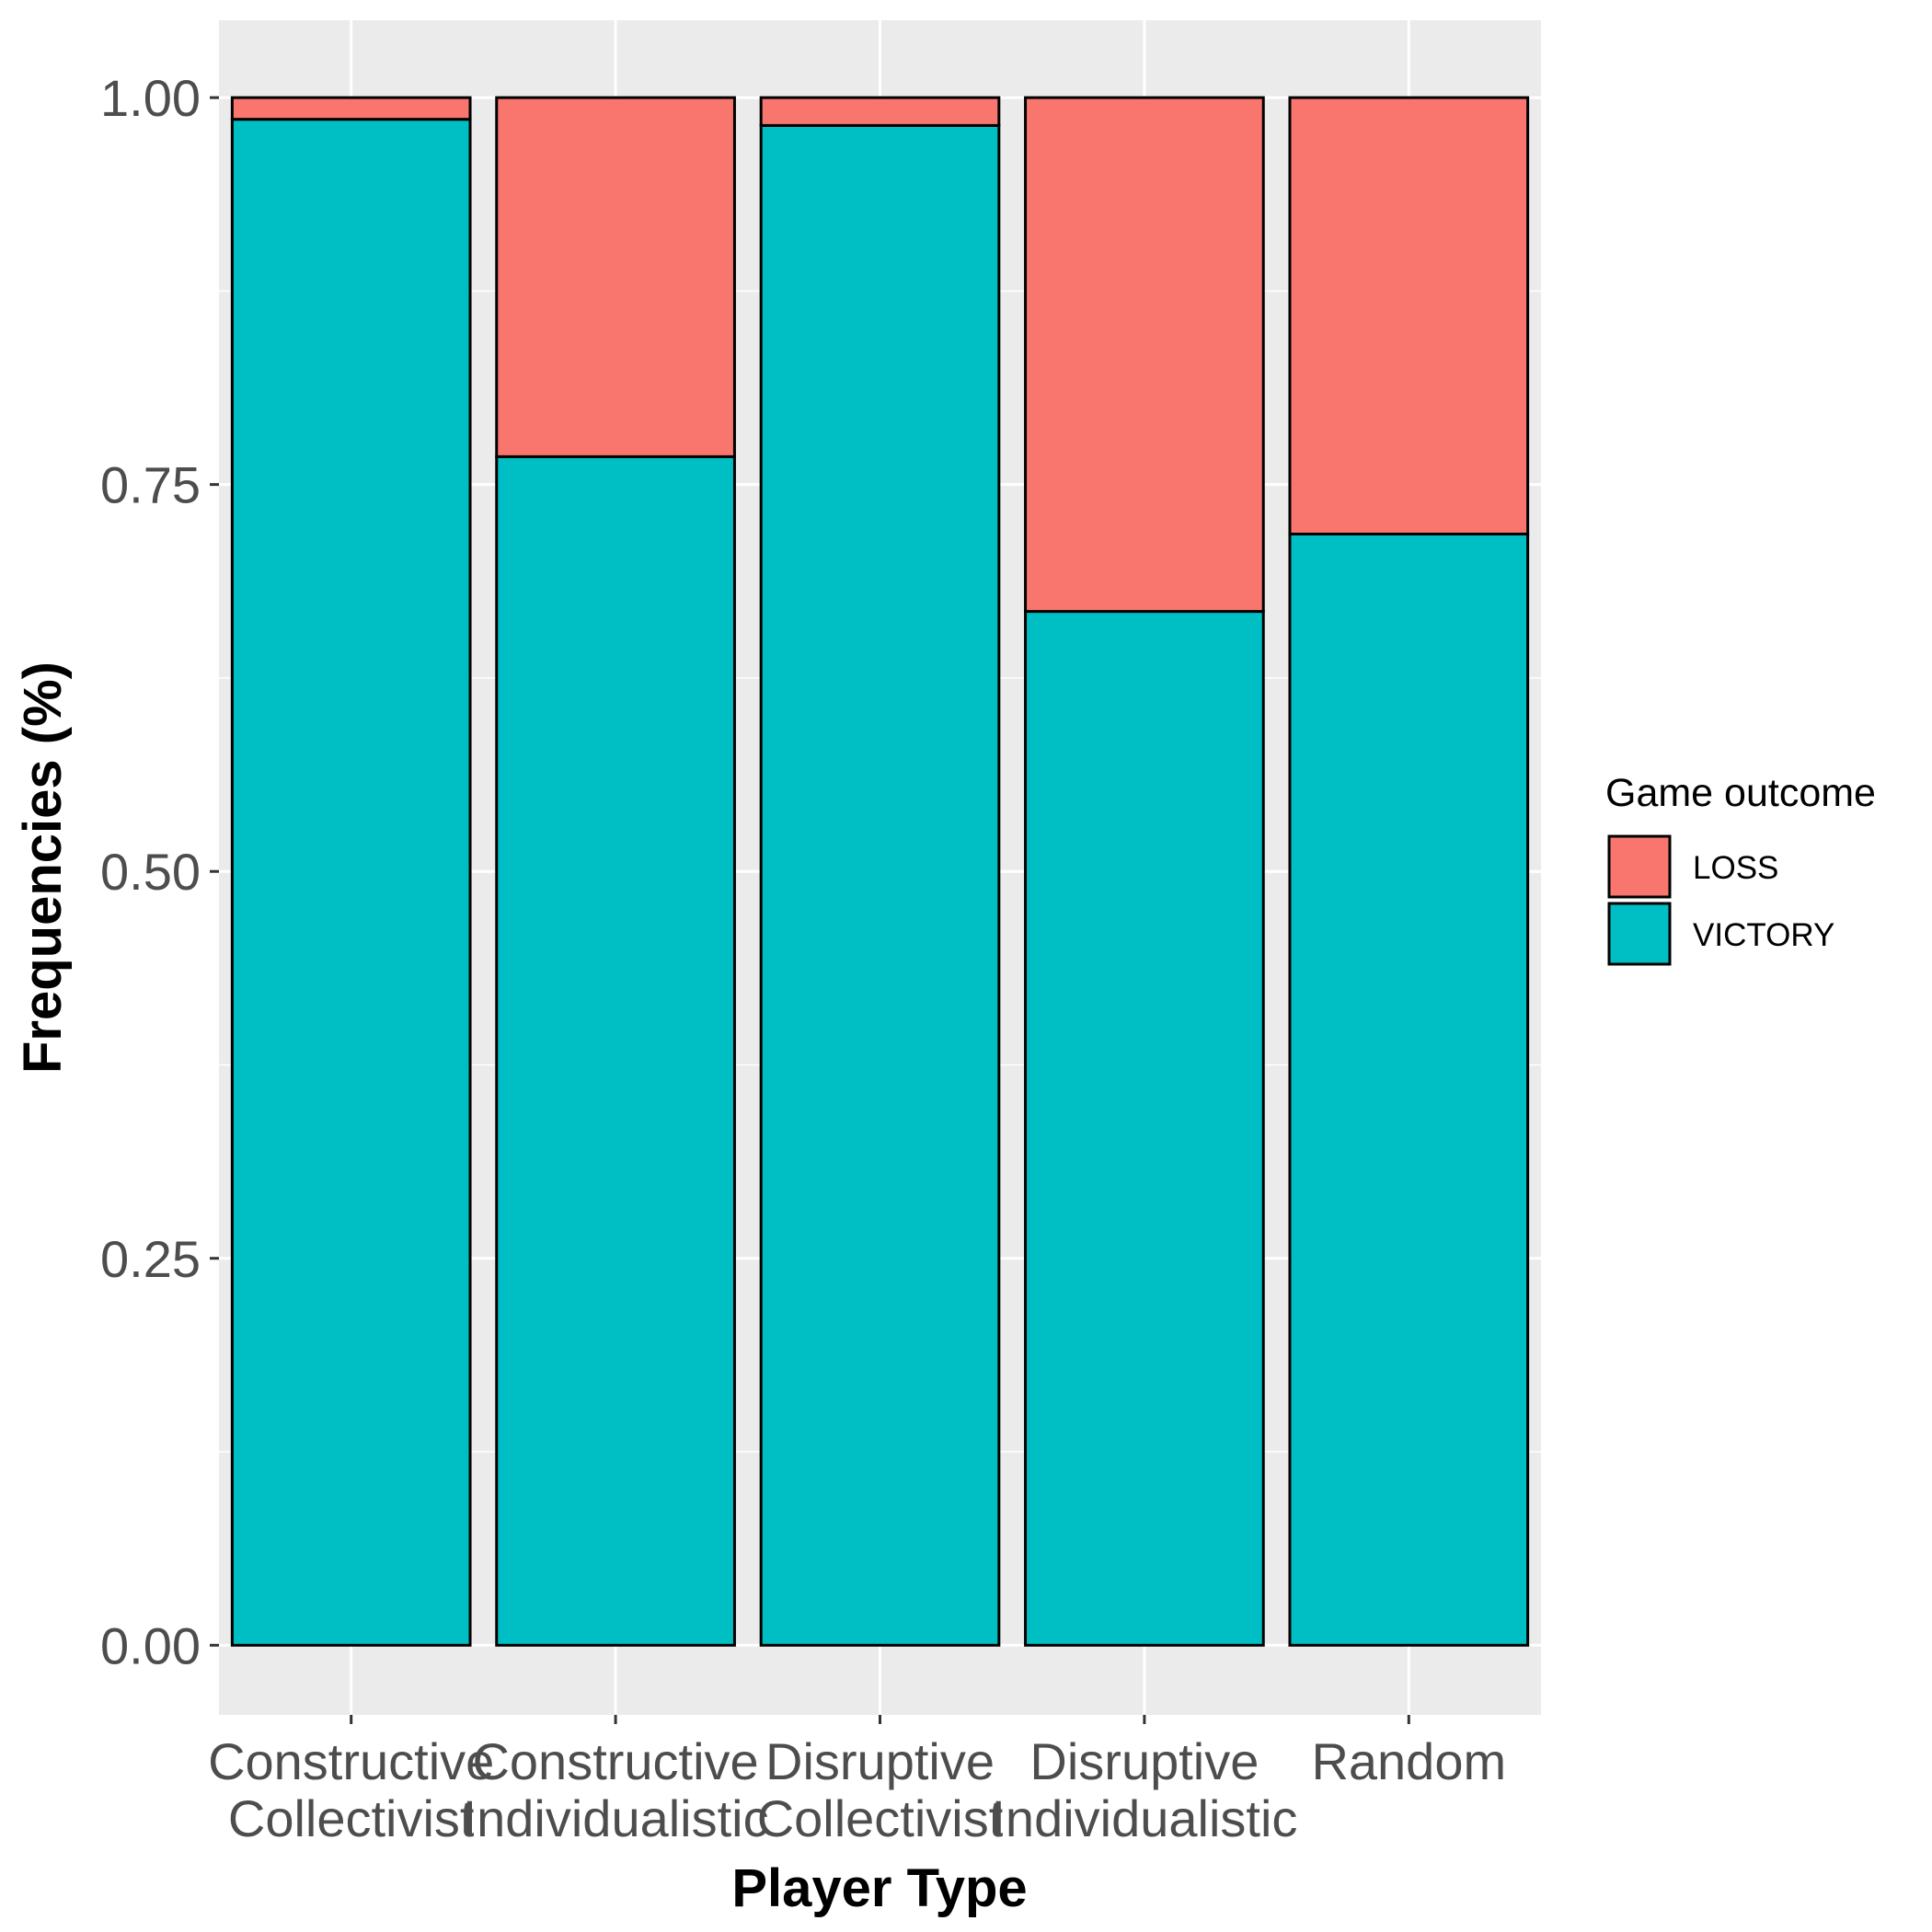 This screenshot has height=1932, width=1932. Describe the element at coordinates (150, 872) in the screenshot. I see `y-tick-label: 0.50` at that location.